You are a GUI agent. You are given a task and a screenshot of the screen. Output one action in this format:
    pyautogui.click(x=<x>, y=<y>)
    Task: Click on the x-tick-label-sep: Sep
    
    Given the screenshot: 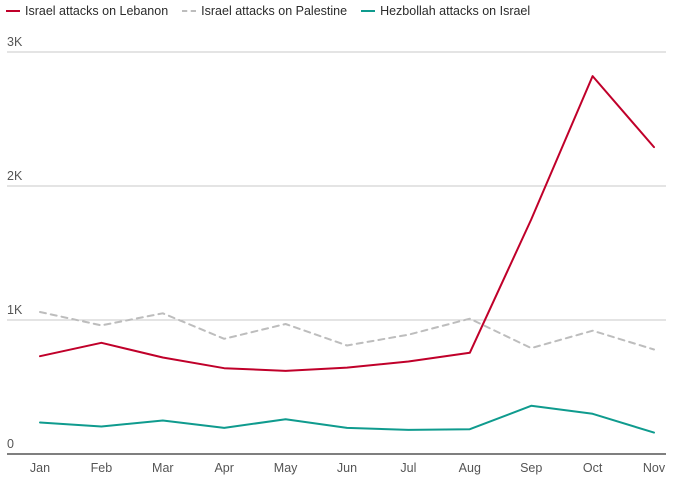 What is the action you would take?
    pyautogui.click(x=531, y=468)
    